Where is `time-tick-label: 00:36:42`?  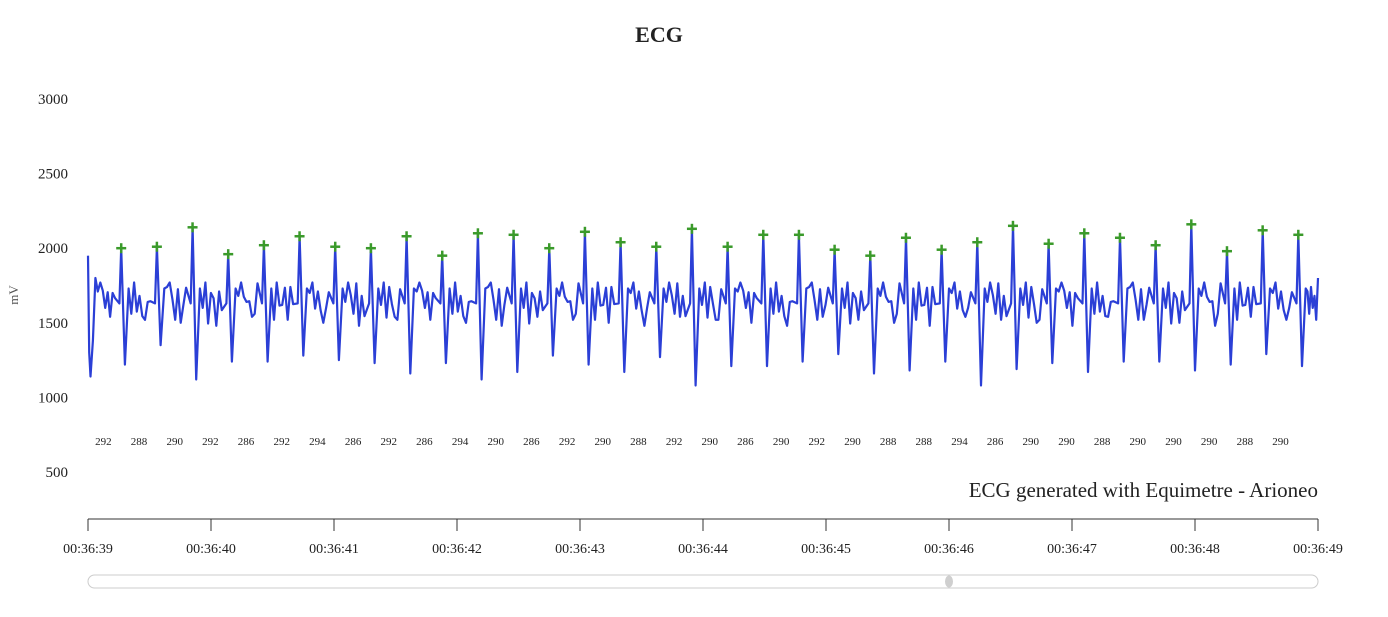 time-tick-label: 00:36:42 is located at coordinates (457, 549).